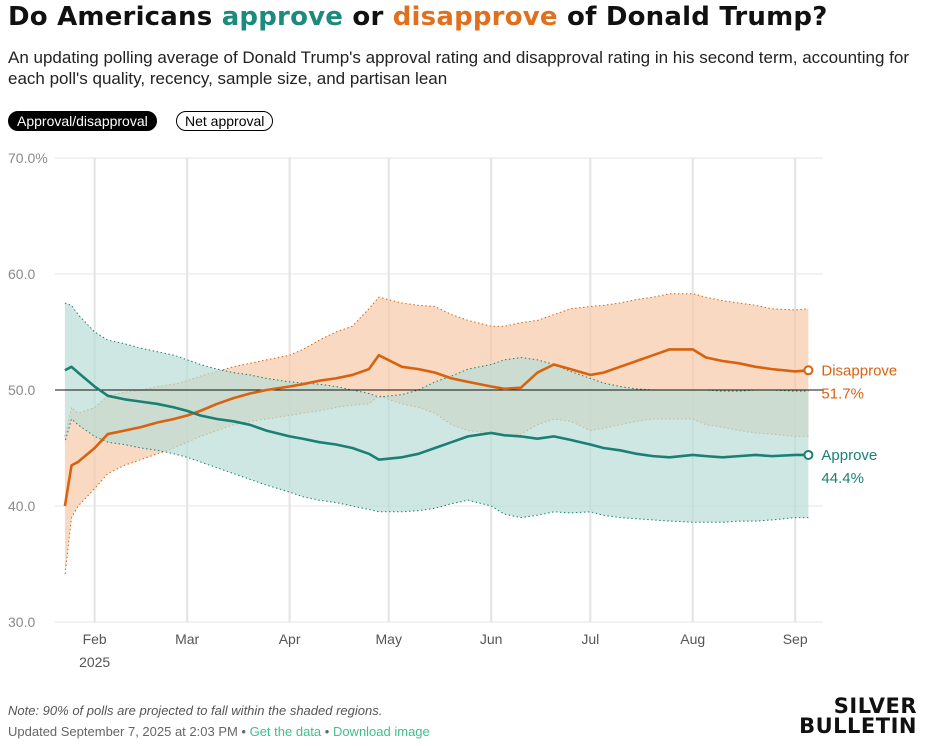 The image size is (925, 746). Describe the element at coordinates (475, 17) in the screenshot. I see `title-disapprove-word: disapprove` at that location.